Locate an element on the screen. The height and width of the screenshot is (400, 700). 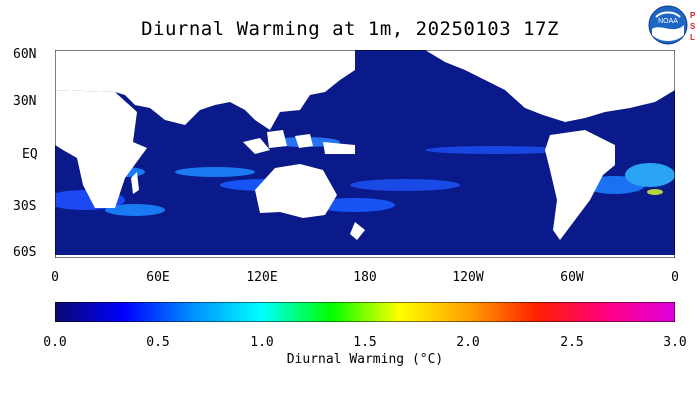
sumatra-land is located at coordinates (256, 146).